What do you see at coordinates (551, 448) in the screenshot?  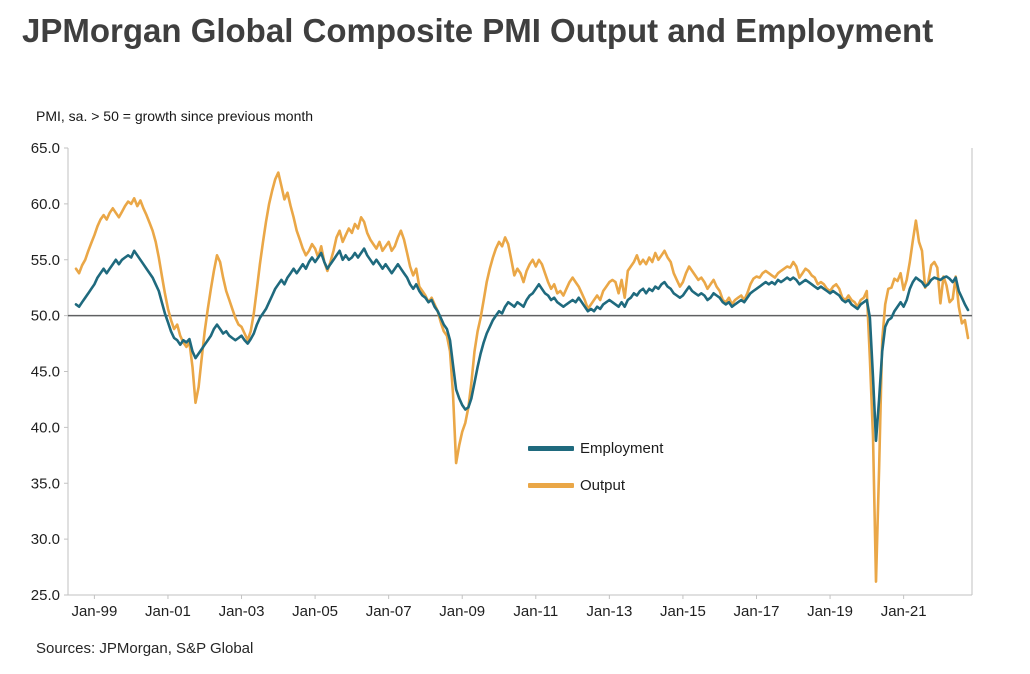 I see `employment-line-swatch` at bounding box center [551, 448].